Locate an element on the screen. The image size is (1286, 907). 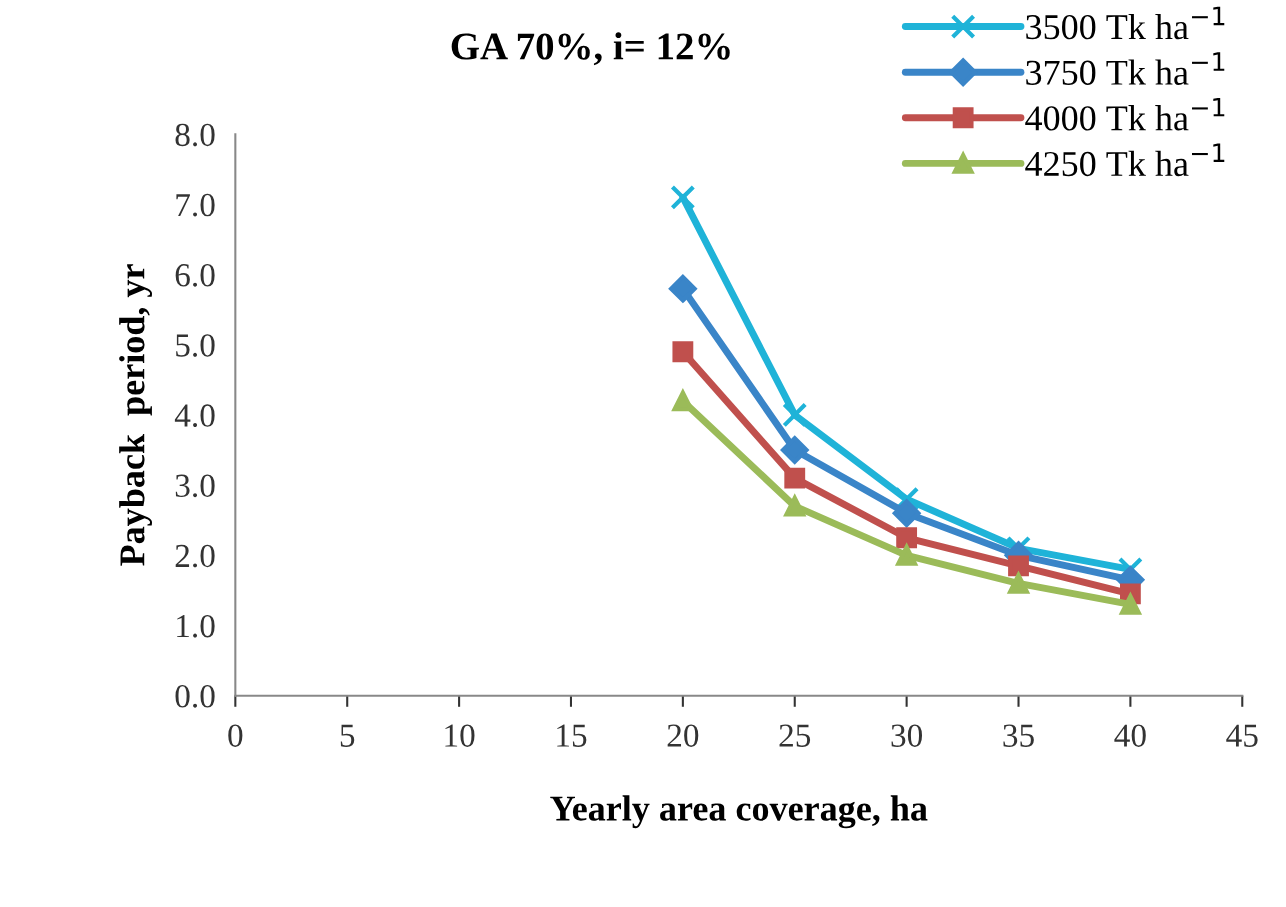
legend-label: 4250 Tk ha$^{−1}$ is located at coordinates (1125, 160).